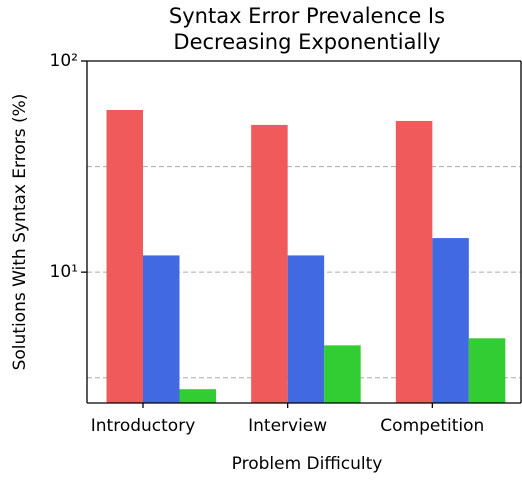 This screenshot has width=522, height=482. Describe the element at coordinates (432, 426) in the screenshot. I see `x-tick-label: Competition` at that location.